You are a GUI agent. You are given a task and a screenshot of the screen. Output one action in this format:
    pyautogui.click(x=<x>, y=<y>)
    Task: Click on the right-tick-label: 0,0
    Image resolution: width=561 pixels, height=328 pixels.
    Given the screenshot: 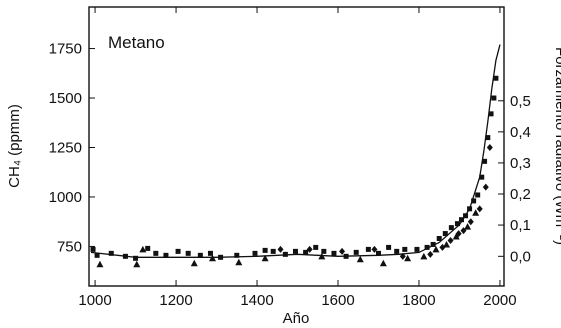 What is the action you would take?
    pyautogui.click(x=520, y=256)
    